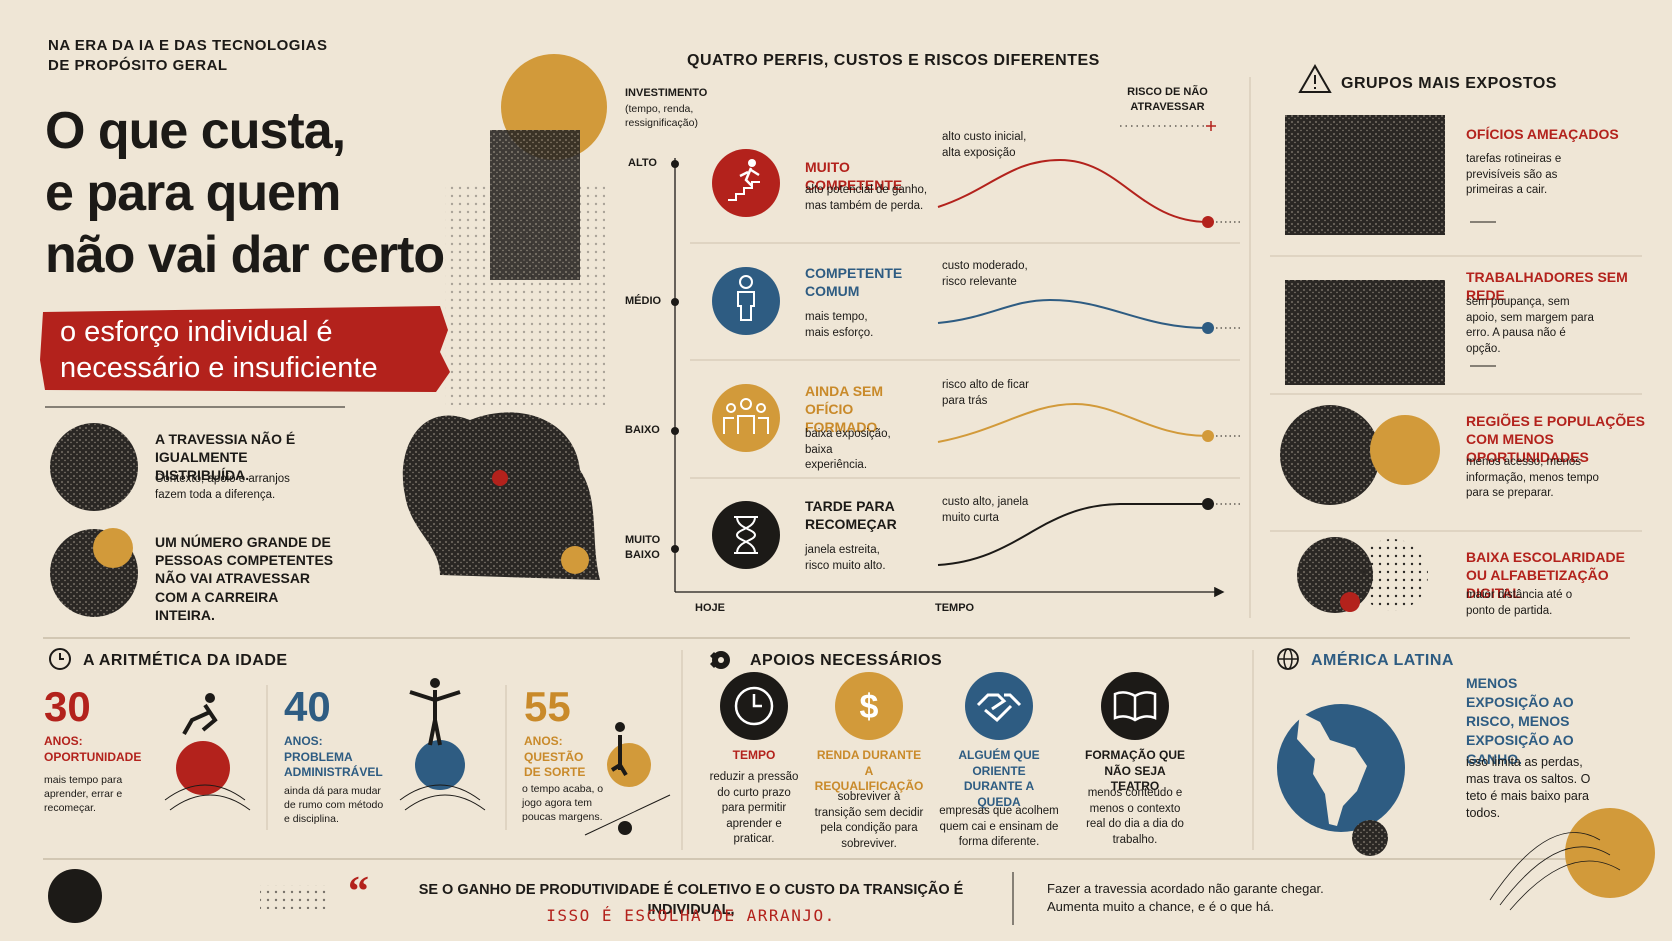 This screenshot has width=1672, height=941. I want to click on age-label: ANOS: QUESTÃO DE SORTE, so click(555, 757).